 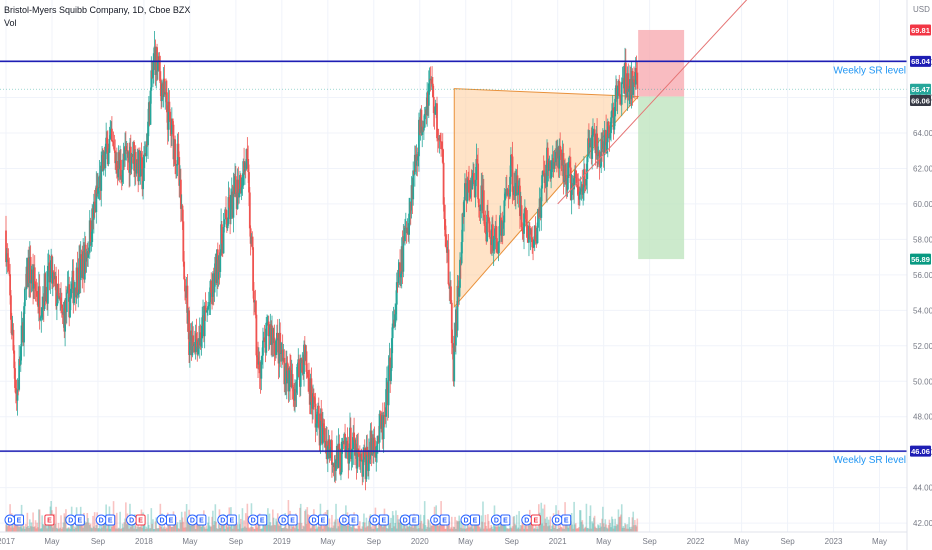 What do you see at coordinates (920, 100) in the screenshot?
I see `price-tag: 66.06` at bounding box center [920, 100].